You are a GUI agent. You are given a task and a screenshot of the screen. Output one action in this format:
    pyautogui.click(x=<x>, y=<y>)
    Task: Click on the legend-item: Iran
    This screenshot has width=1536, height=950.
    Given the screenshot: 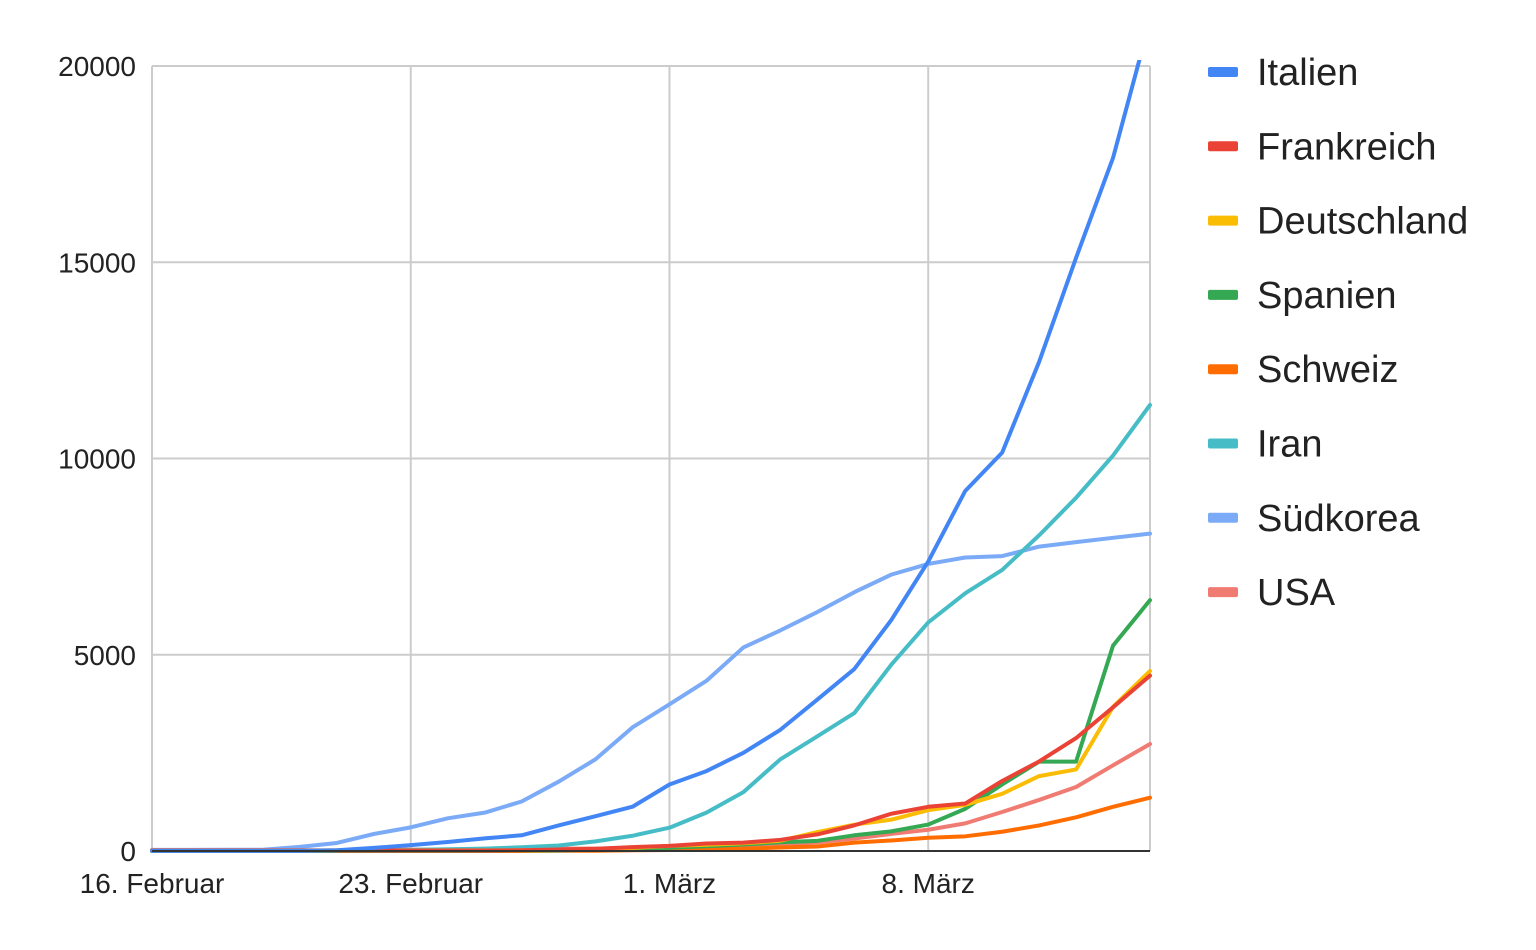 What is the action you would take?
    pyautogui.click(x=1265, y=445)
    